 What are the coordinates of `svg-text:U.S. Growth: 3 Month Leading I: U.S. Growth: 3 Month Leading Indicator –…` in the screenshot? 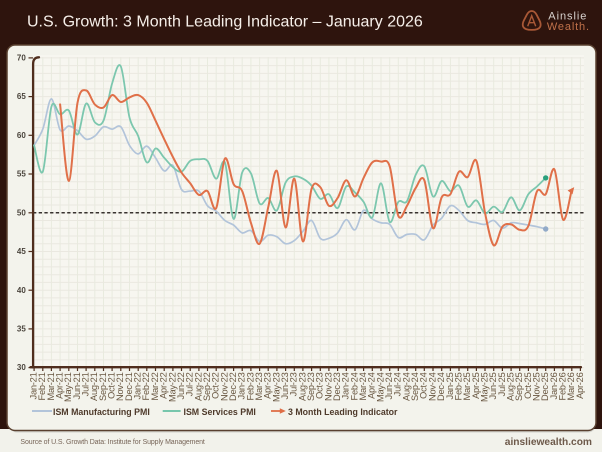 It's located at (225, 22).